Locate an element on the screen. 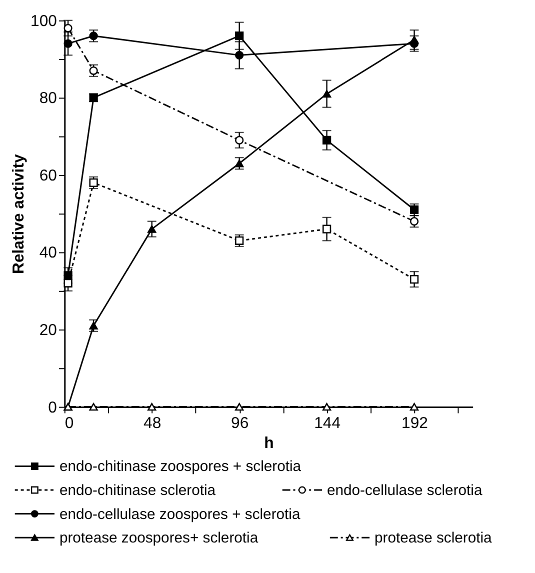 The width and height of the screenshot is (535, 573). y-tick-label: 100 is located at coordinates (44, 21).